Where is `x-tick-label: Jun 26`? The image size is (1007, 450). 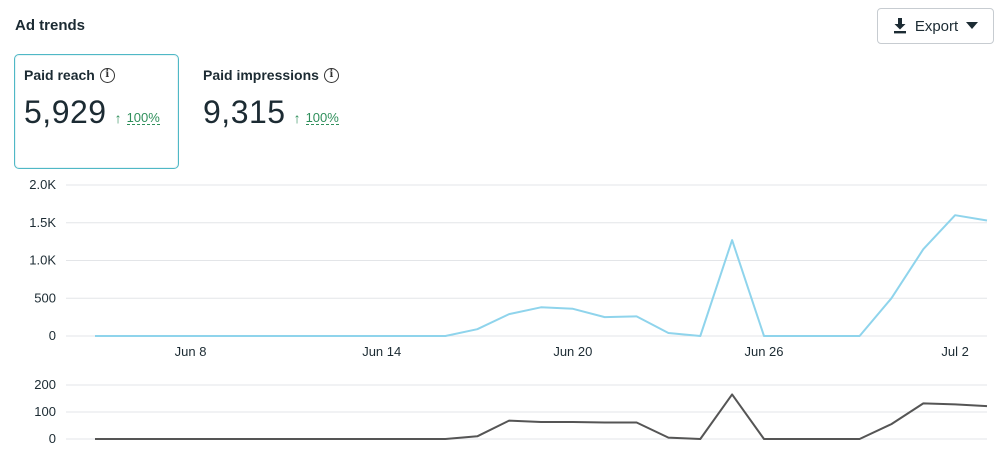 x-tick-label: Jun 26 is located at coordinates (763, 351).